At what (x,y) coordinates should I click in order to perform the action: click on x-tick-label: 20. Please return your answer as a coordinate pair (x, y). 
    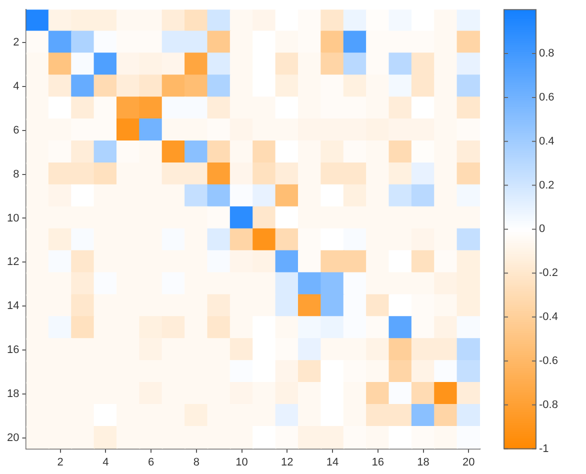
    Looking at the image, I should click on (468, 462).